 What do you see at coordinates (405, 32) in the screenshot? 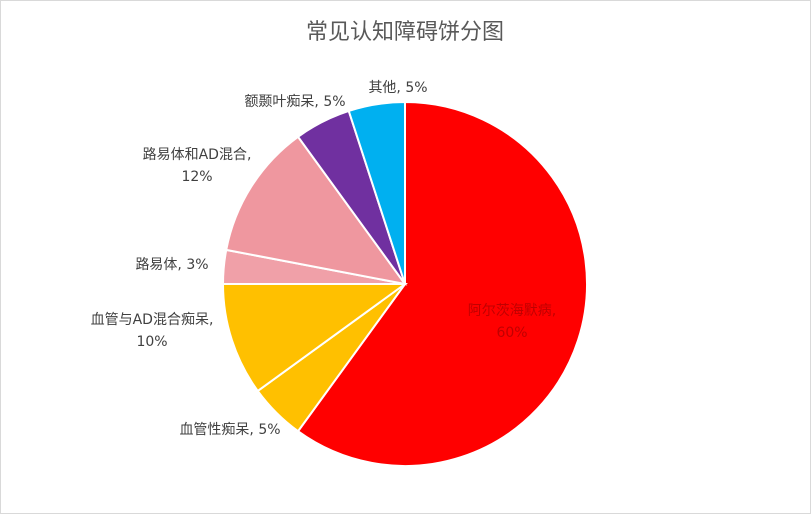
I see `chart-title: 常见认知障碍饼分图` at bounding box center [405, 32].